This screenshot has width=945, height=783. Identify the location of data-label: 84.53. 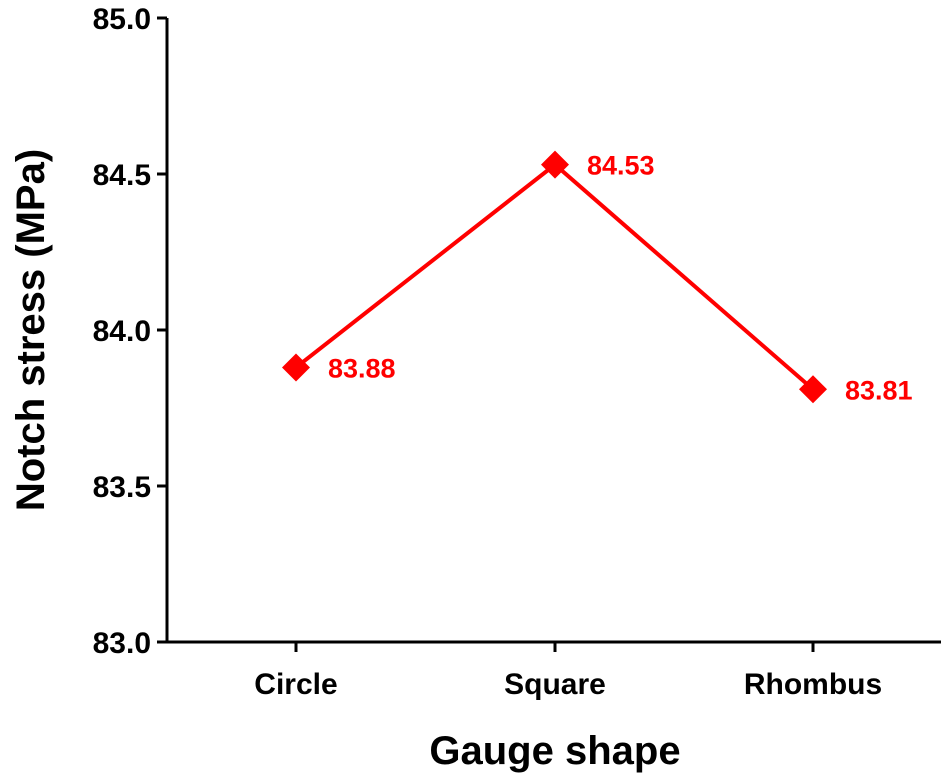
(621, 166).